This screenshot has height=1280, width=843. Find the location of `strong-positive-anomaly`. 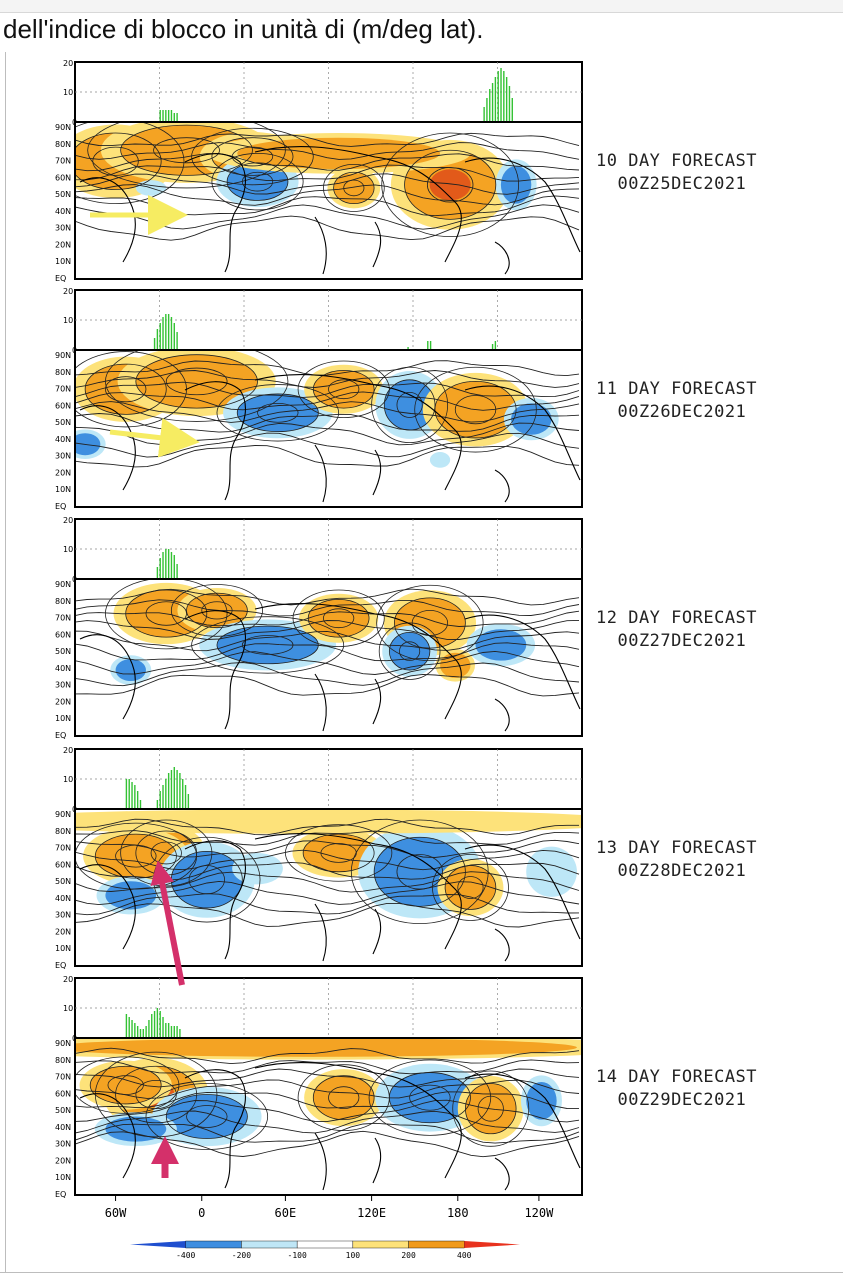

strong-positive-anomaly is located at coordinates (450, 185).